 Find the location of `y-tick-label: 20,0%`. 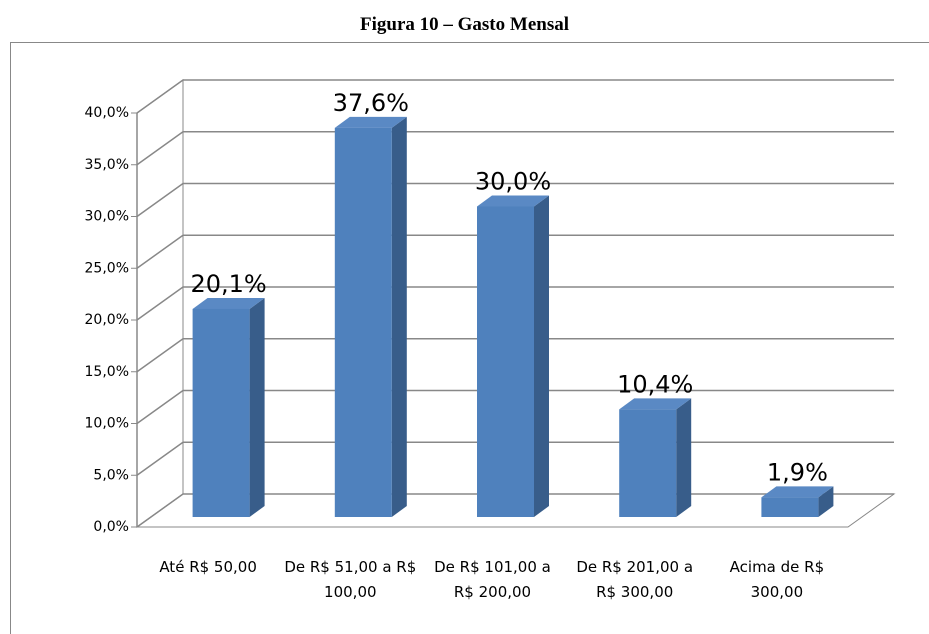

y-tick-label: 20,0% is located at coordinates (107, 320).